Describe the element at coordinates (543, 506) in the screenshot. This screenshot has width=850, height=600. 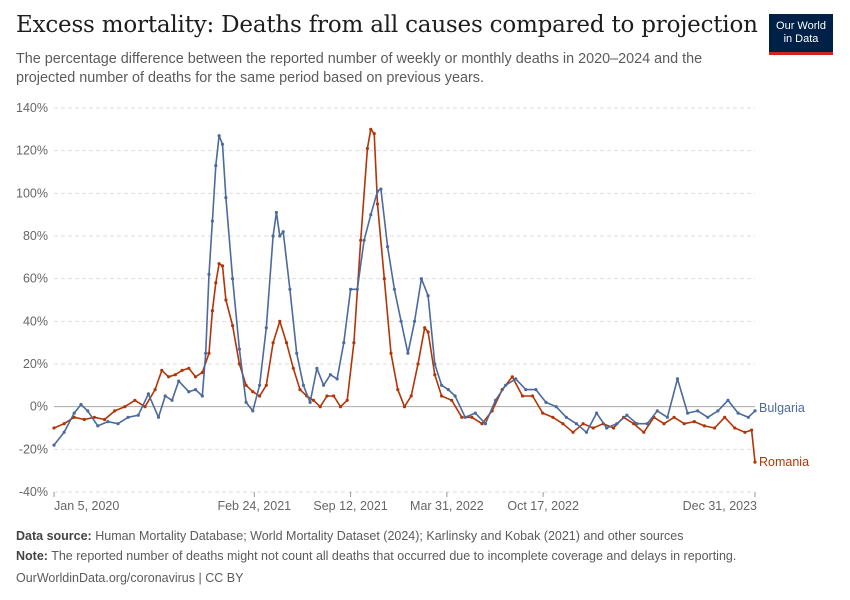
I see `x-tick-label: Oct 17, 2022` at that location.